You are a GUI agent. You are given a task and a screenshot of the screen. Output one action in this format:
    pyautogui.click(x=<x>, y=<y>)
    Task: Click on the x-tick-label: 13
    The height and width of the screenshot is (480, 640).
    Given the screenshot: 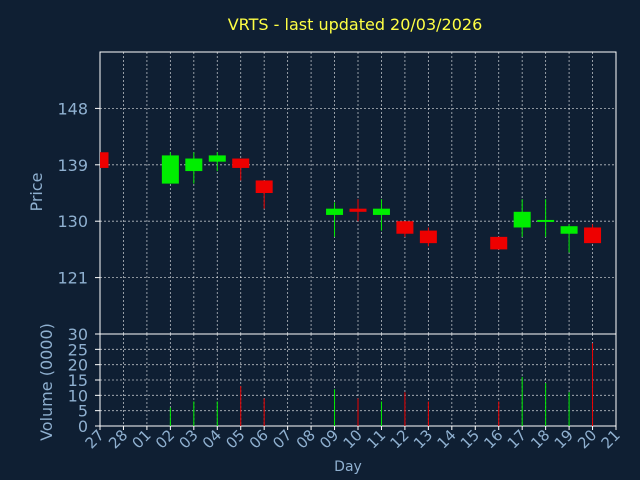 What is the action you would take?
    pyautogui.click(x=423, y=439)
    